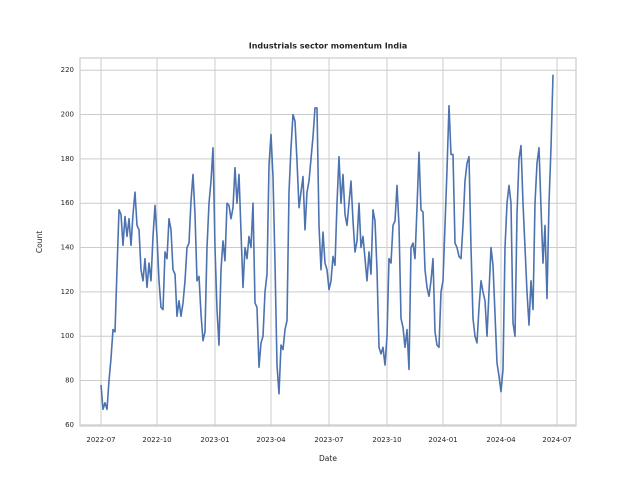 Image resolution: width=640 pixels, height=484 pixels. I want to click on y-tick-label: 100, so click(67, 336).